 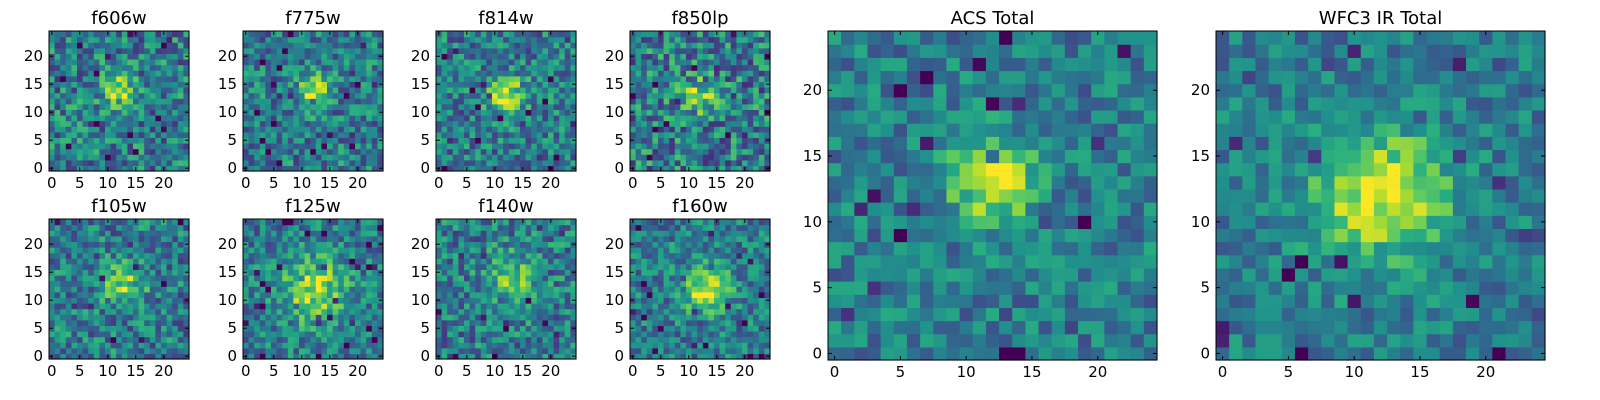 I want to click on y-tick-label: 0, so click(x=425, y=168).